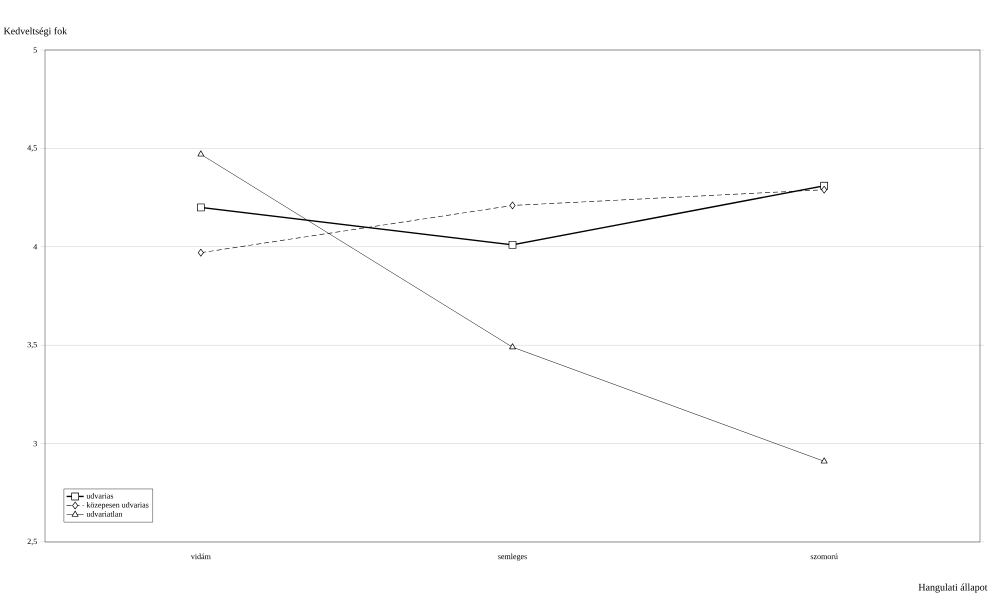 The height and width of the screenshot is (610, 991). Describe the element at coordinates (100, 495) in the screenshot. I see `legend-label: udvarias` at that location.